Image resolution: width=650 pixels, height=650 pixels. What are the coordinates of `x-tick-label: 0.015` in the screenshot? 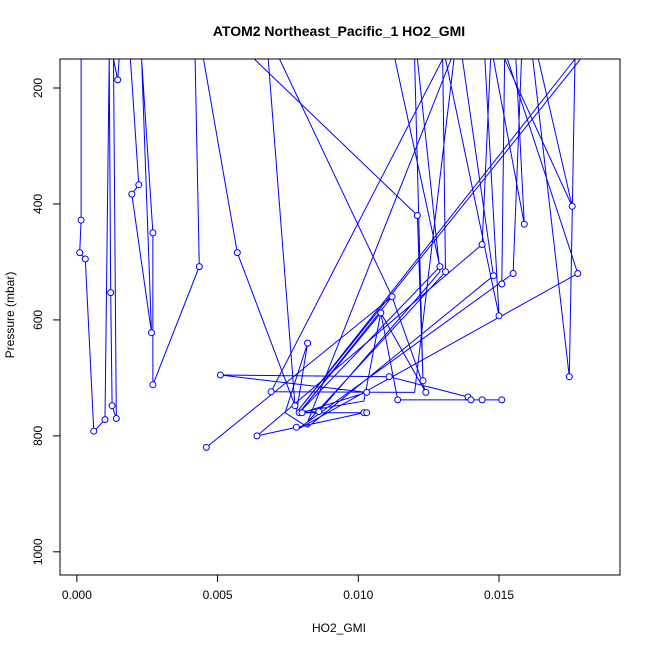 It's located at (499, 595).